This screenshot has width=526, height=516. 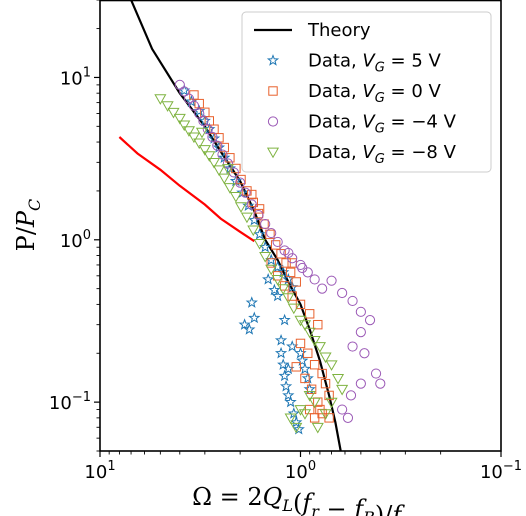 I want to click on legend-label: Data, VG = 5 V, so click(x=375, y=63).